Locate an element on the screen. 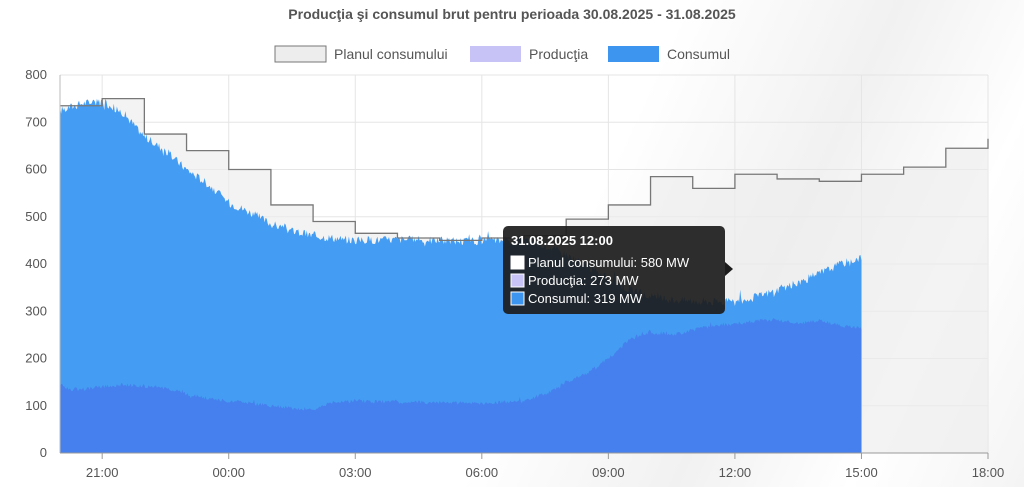 This screenshot has height=487, width=1024. legend-swatch-plan is located at coordinates (300, 54).